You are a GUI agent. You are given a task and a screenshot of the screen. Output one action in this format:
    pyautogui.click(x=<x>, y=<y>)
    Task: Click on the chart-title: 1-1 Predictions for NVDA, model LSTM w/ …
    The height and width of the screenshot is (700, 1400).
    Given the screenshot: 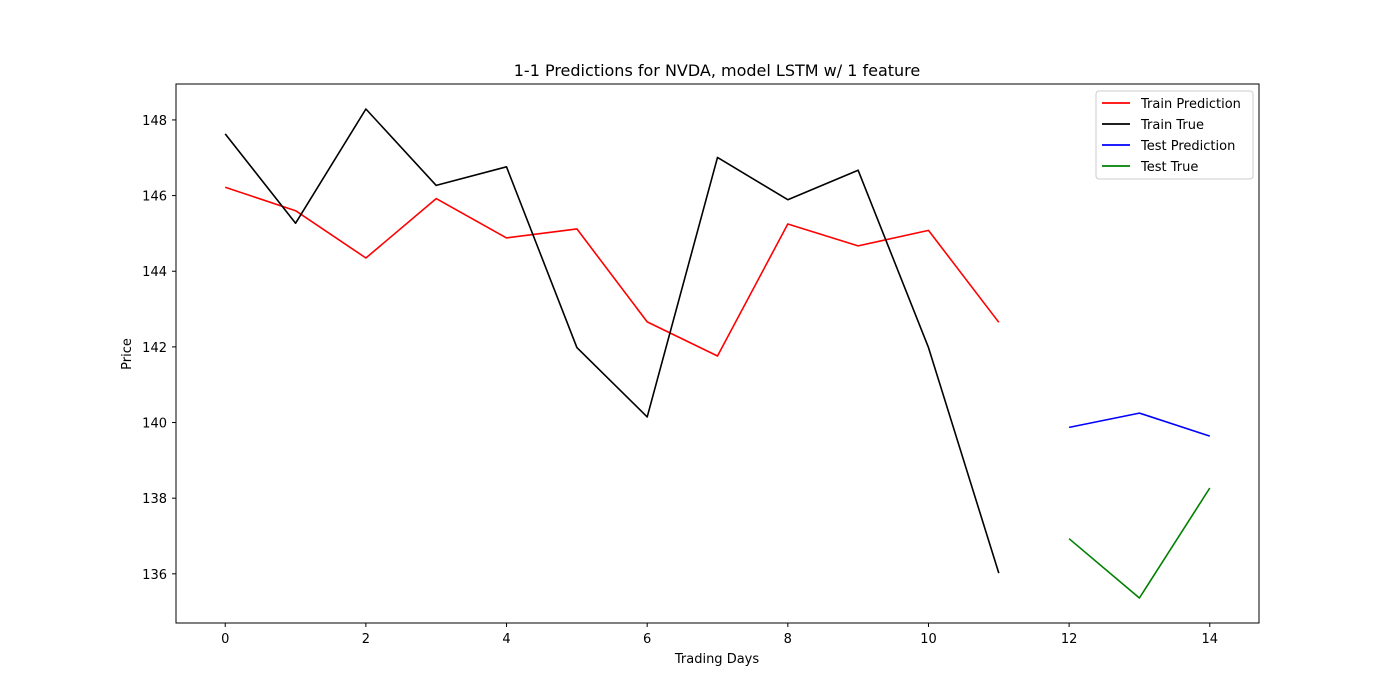 What is the action you would take?
    pyautogui.click(x=717, y=70)
    